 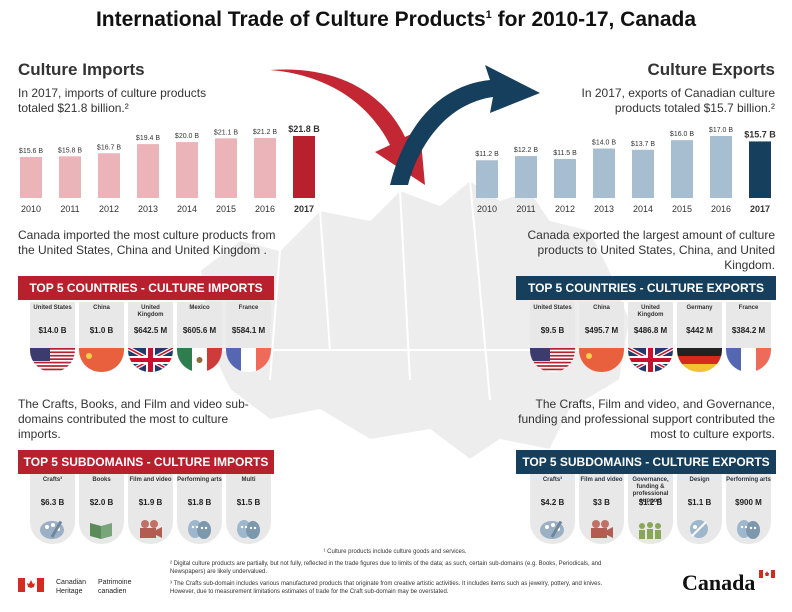 I want to click on us-flag-icon, so click(x=52, y=360).